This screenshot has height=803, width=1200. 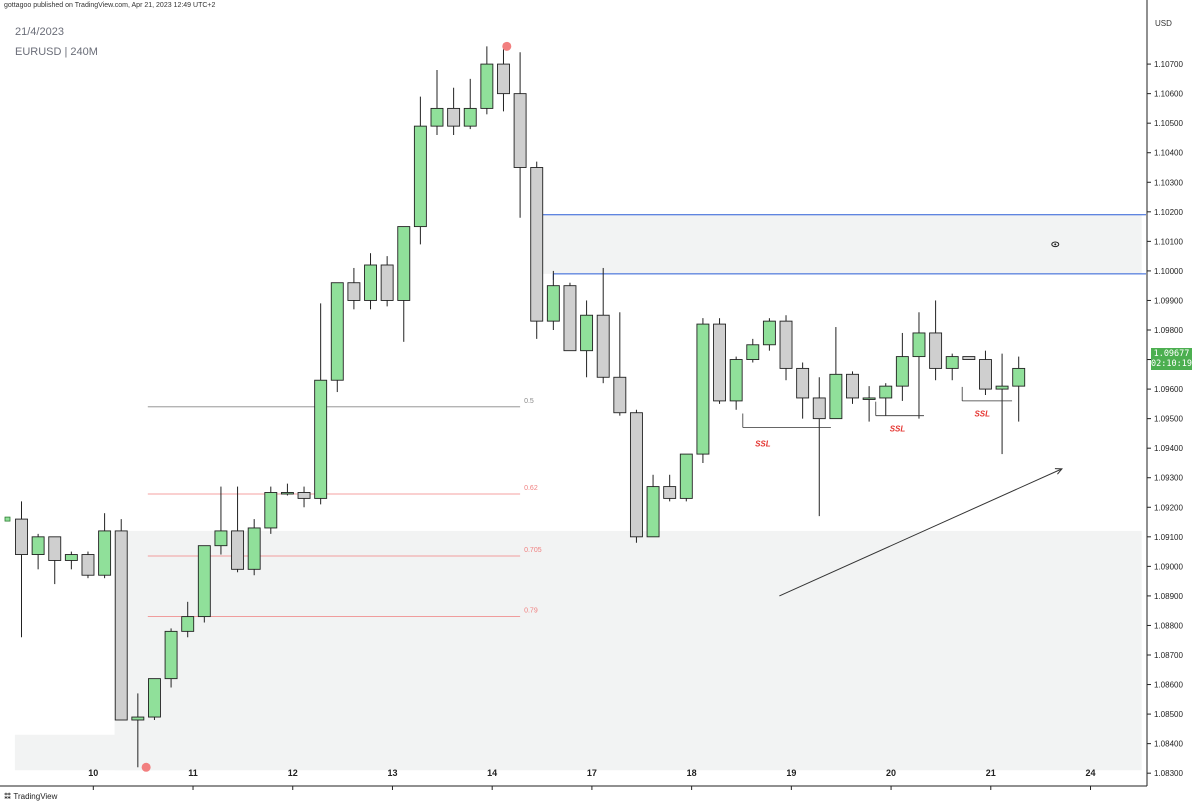 I want to click on eye-icon, so click(x=1055, y=244).